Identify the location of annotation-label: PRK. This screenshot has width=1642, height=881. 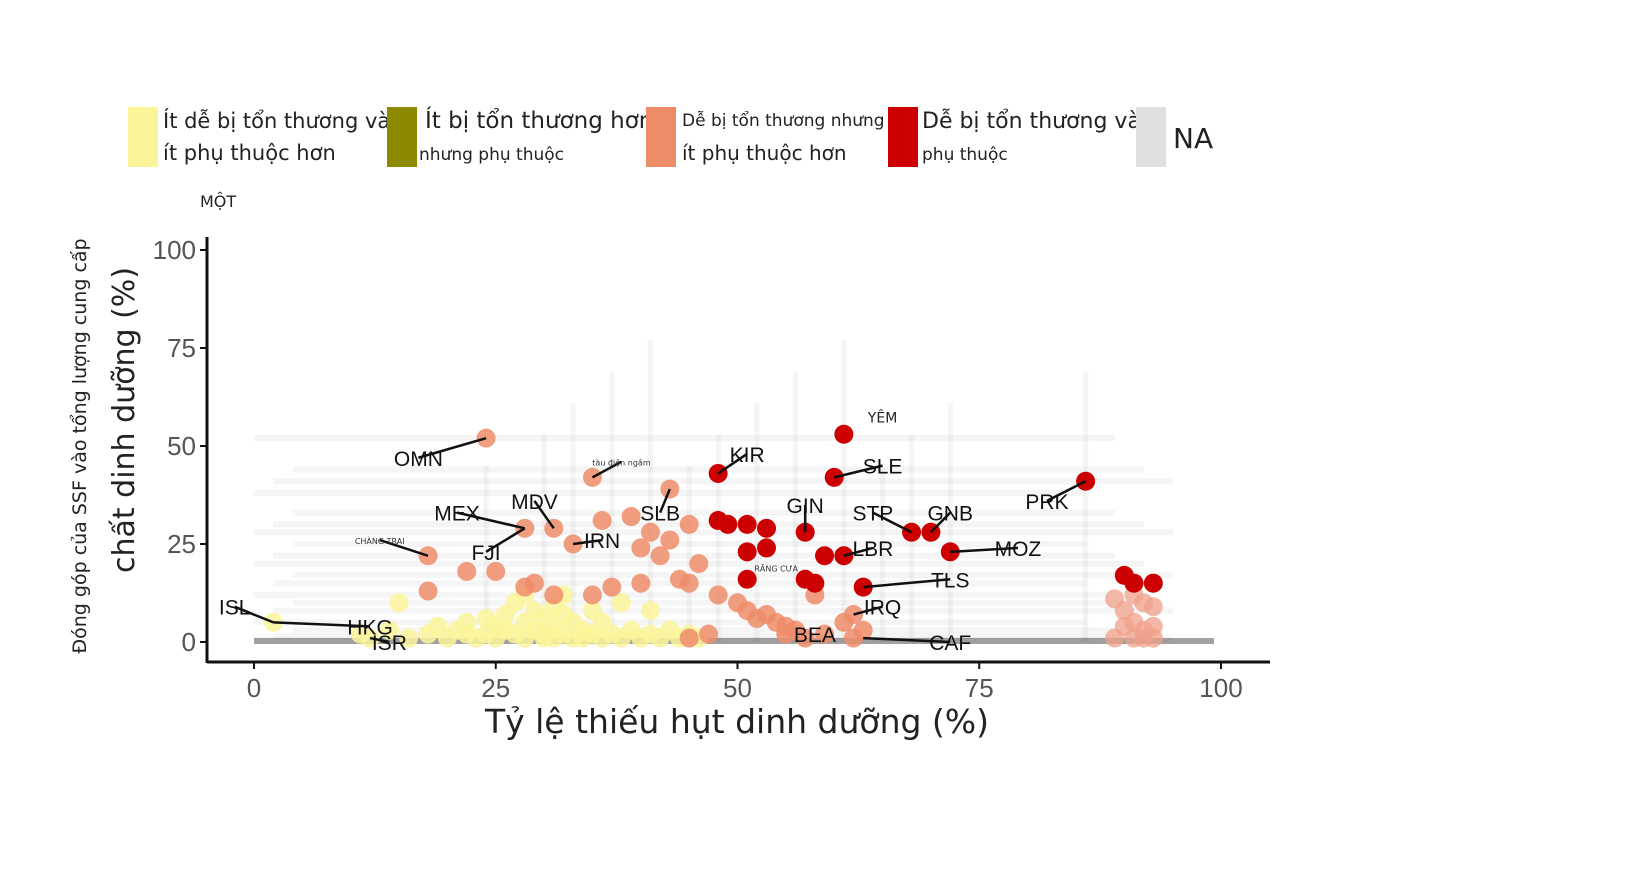
(1046, 502).